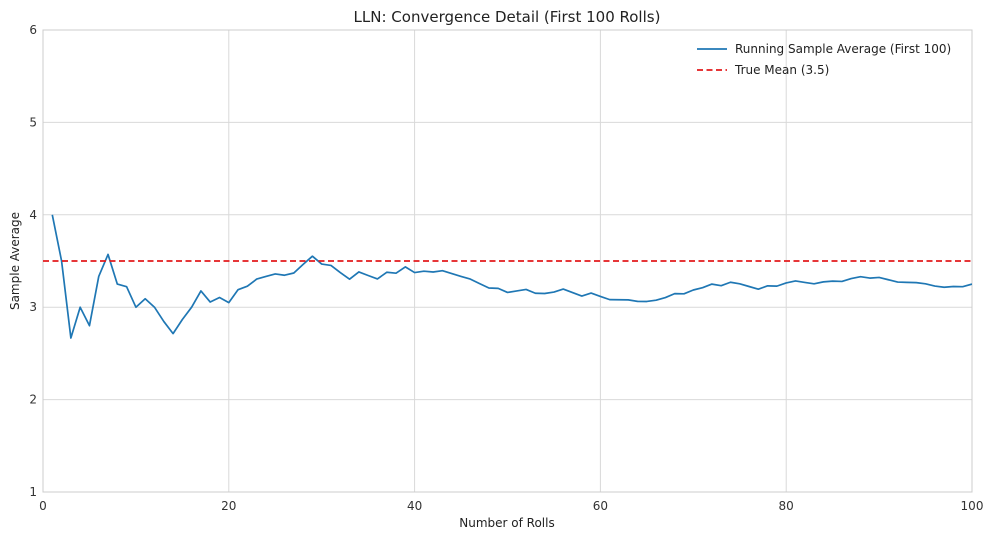  Describe the element at coordinates (843, 49) in the screenshot. I see `legend-label-running-average: Running Sample Average (First 100)` at that location.